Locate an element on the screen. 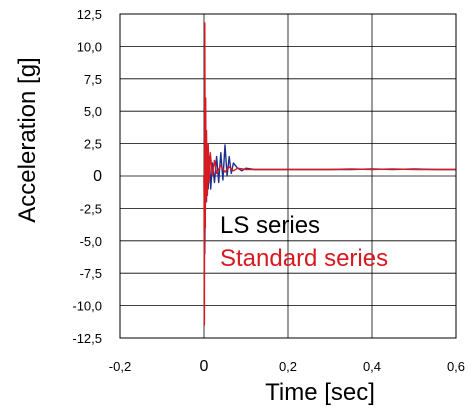 Image resolution: width=469 pixels, height=412 pixels. y-tick-label: 10,0 is located at coordinates (89, 46).